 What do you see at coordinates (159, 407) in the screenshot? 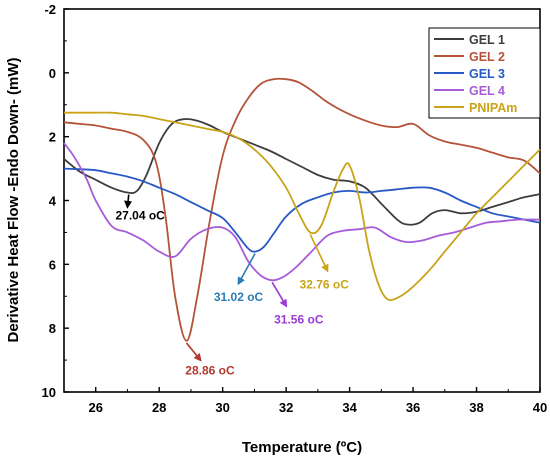
I see `x-tick-label: 28` at bounding box center [159, 407].